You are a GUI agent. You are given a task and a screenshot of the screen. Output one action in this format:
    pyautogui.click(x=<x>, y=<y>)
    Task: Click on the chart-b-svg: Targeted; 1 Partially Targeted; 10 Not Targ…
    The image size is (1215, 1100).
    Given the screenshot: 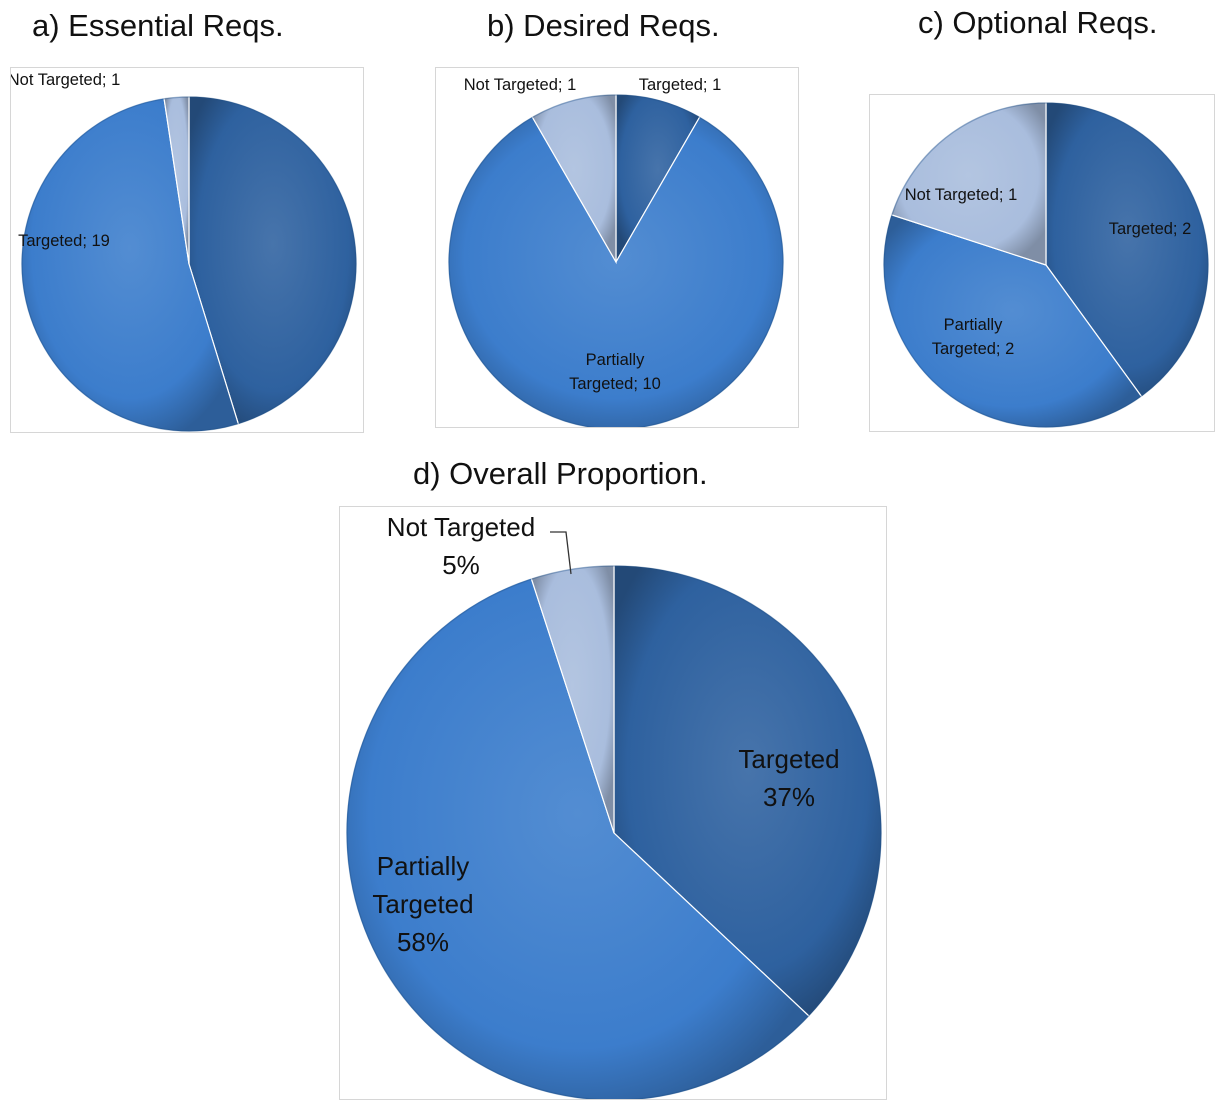 What is the action you would take?
    pyautogui.click(x=616, y=251)
    